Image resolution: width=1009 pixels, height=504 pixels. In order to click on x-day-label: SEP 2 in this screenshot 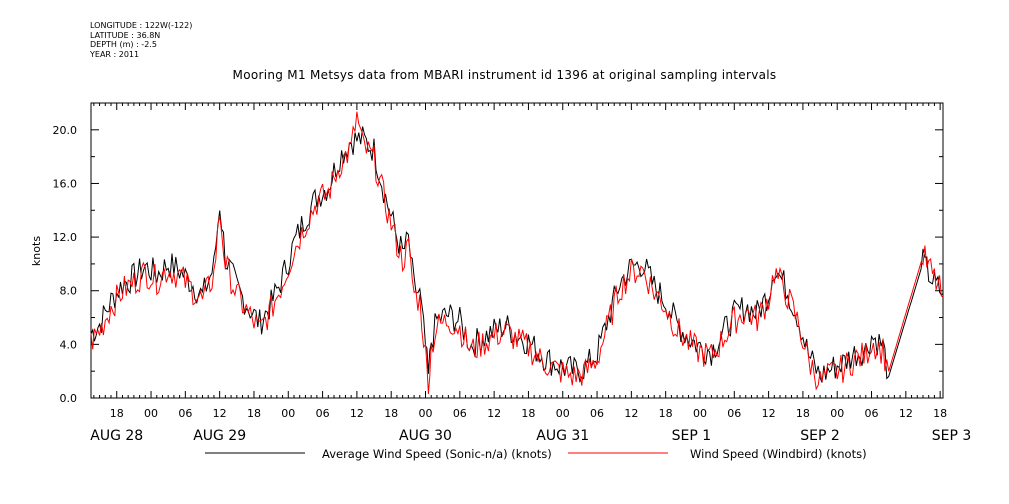, I will do `click(820, 436)`.